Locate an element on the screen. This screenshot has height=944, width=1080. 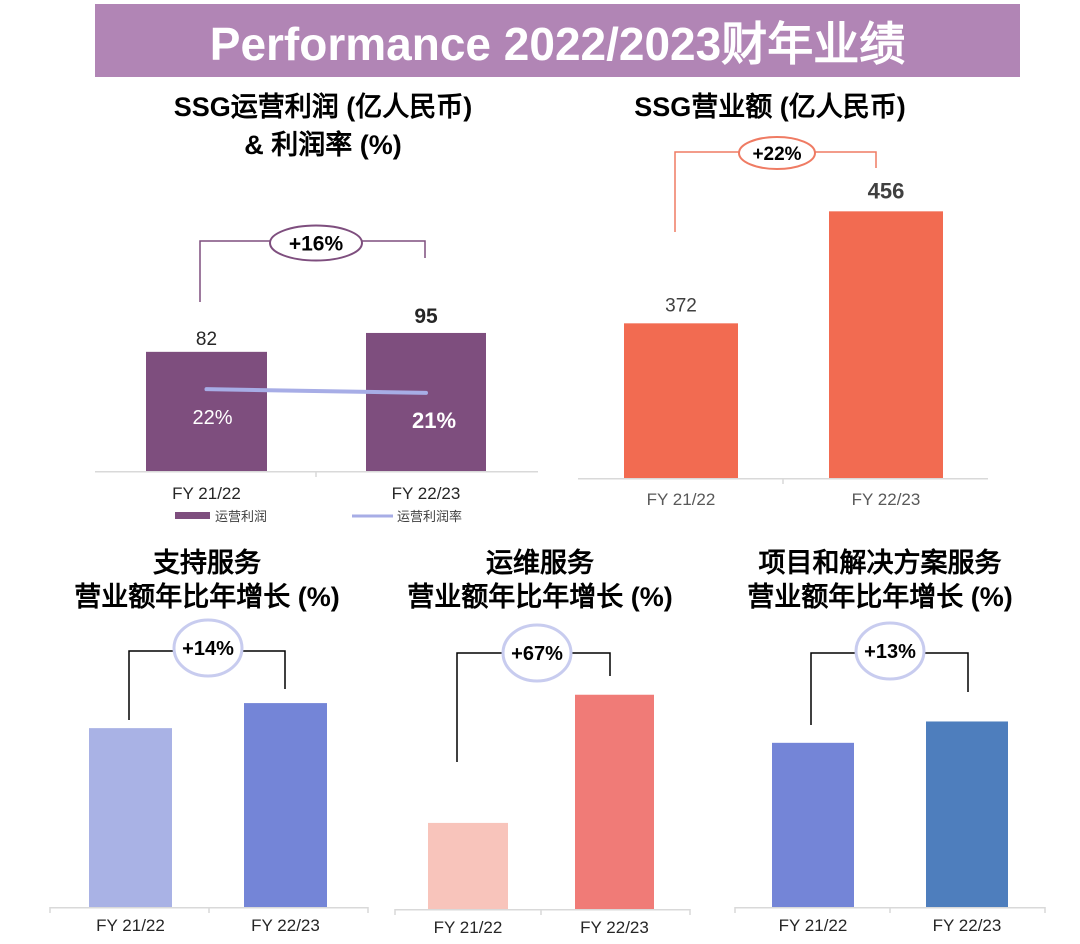
bar-value-label: 456 is located at coordinates (886, 190).